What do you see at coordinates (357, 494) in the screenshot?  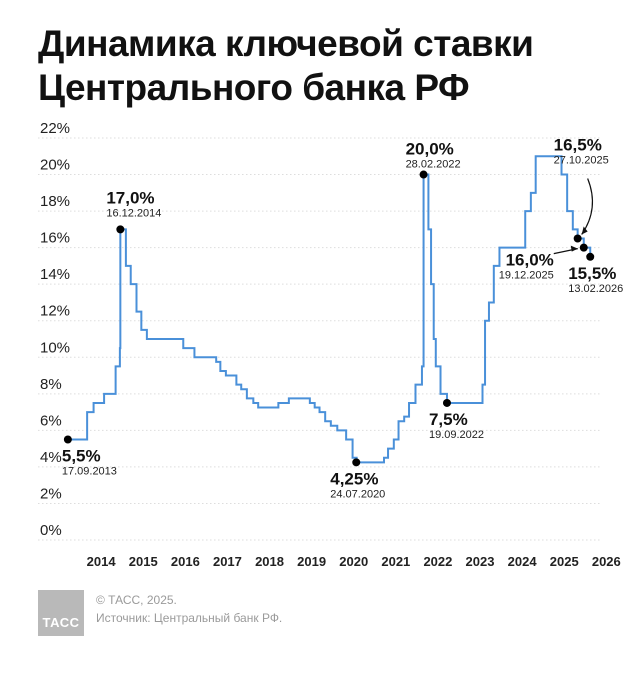 I see `annotation-date-2: 24.07.2020` at bounding box center [357, 494].